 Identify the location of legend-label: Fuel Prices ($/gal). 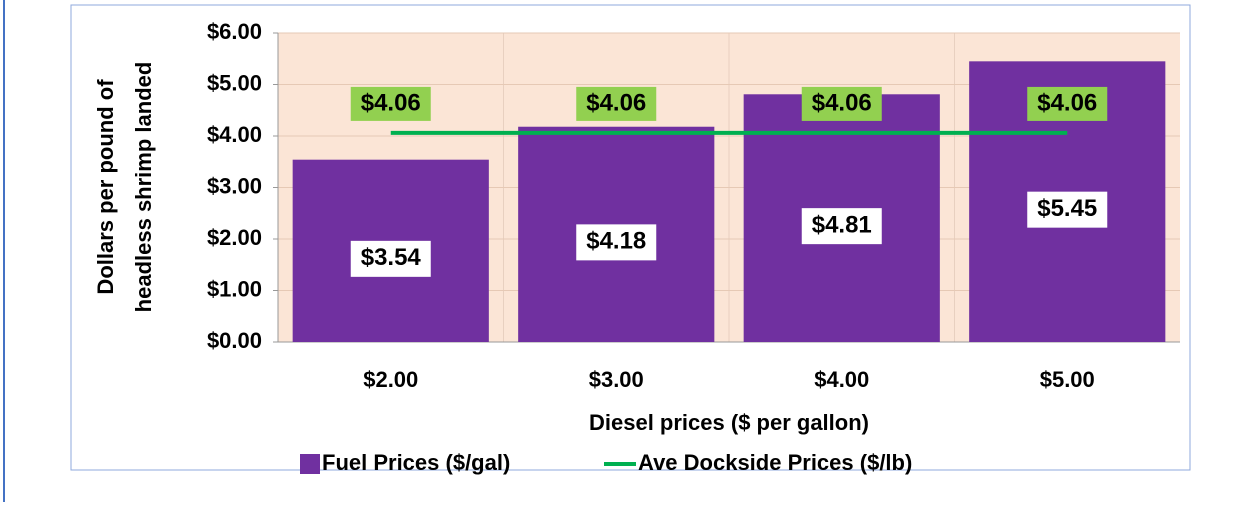
(416, 462).